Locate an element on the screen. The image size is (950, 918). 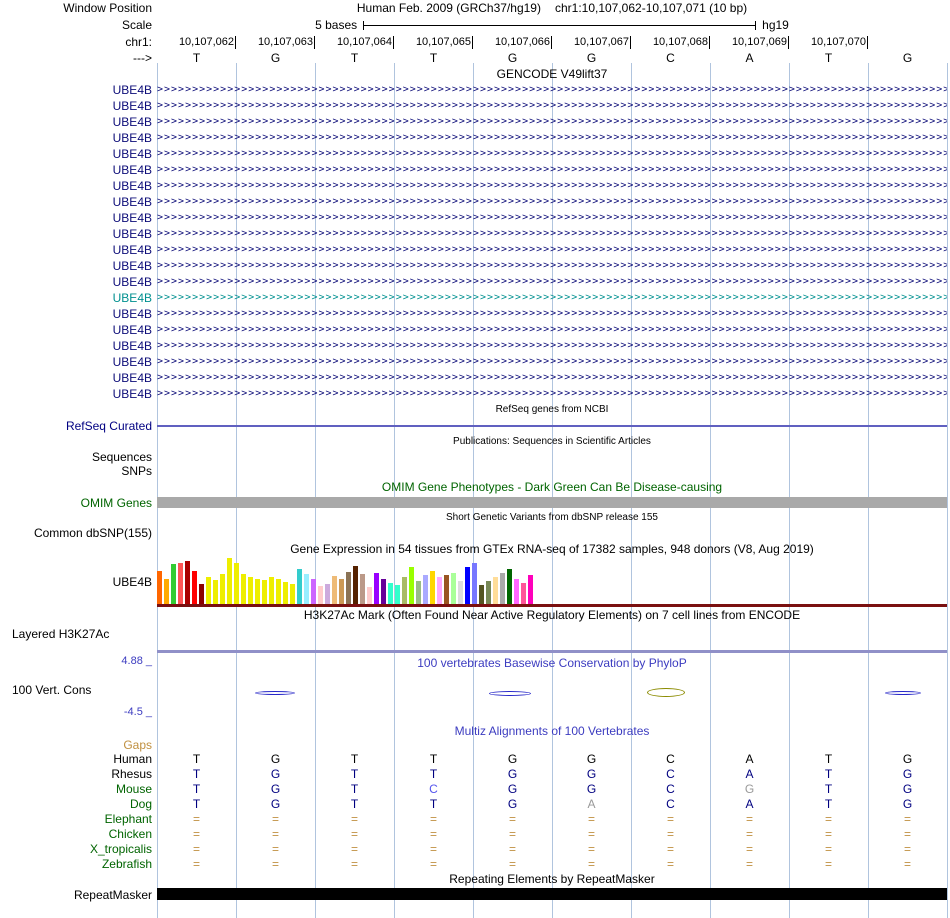
species-label: Elephant is located at coordinates (128, 819).